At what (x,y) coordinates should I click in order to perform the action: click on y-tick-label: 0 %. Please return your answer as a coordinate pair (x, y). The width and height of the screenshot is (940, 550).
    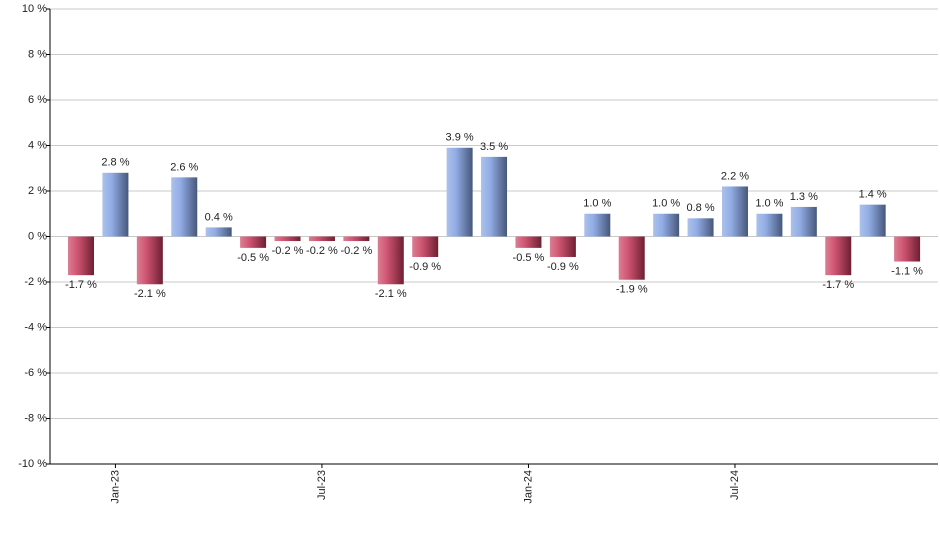
    Looking at the image, I should click on (37, 236).